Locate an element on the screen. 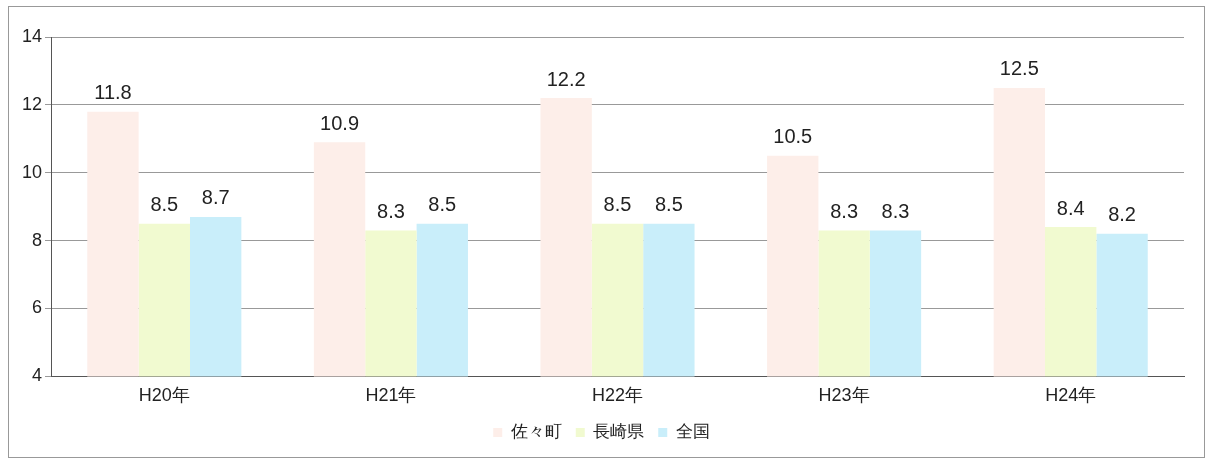 Image resolution: width=1213 pixels, height=465 pixels. y-tick-label: 6 is located at coordinates (37, 307).